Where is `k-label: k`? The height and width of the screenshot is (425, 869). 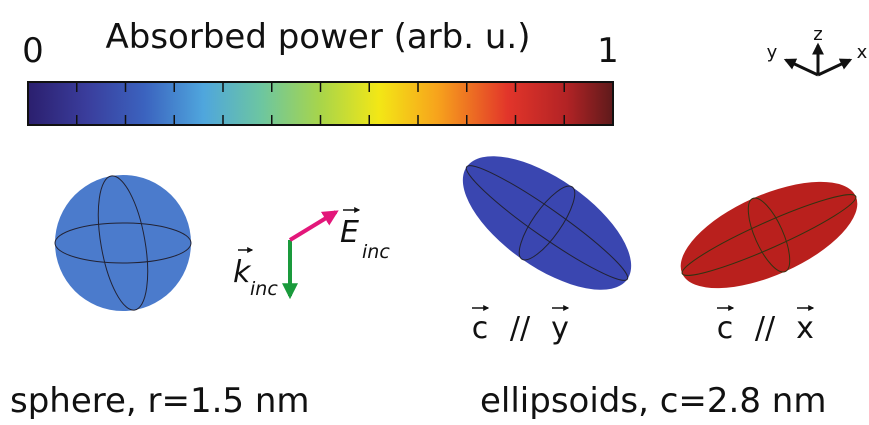 k-label: k is located at coordinates (242, 272).